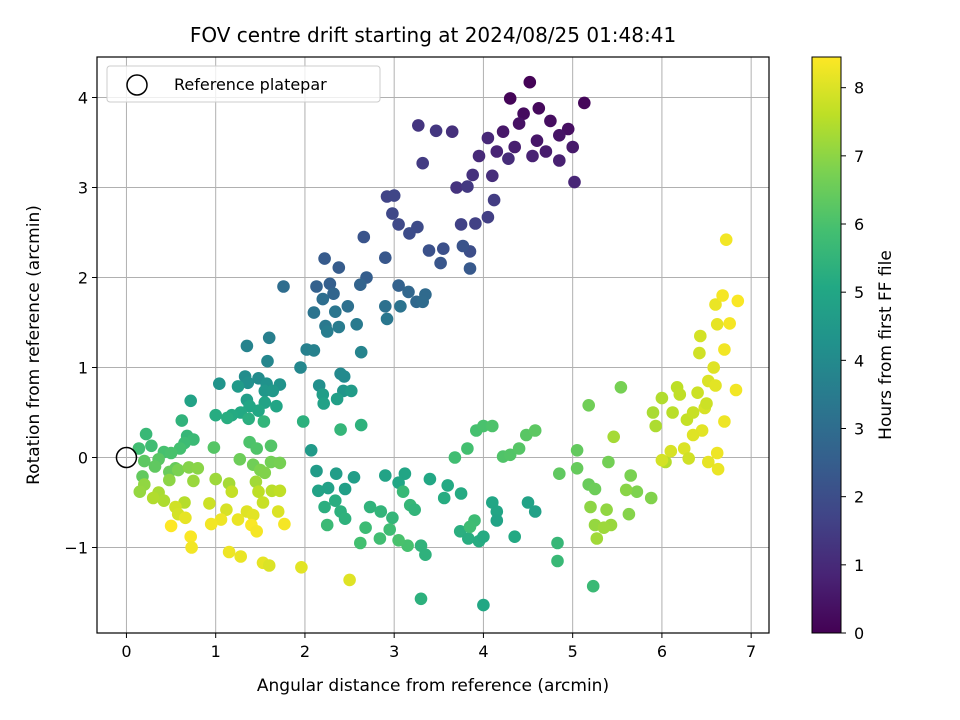  Describe the element at coordinates (83, 368) in the screenshot. I see `y-tick-label: 1` at that location.